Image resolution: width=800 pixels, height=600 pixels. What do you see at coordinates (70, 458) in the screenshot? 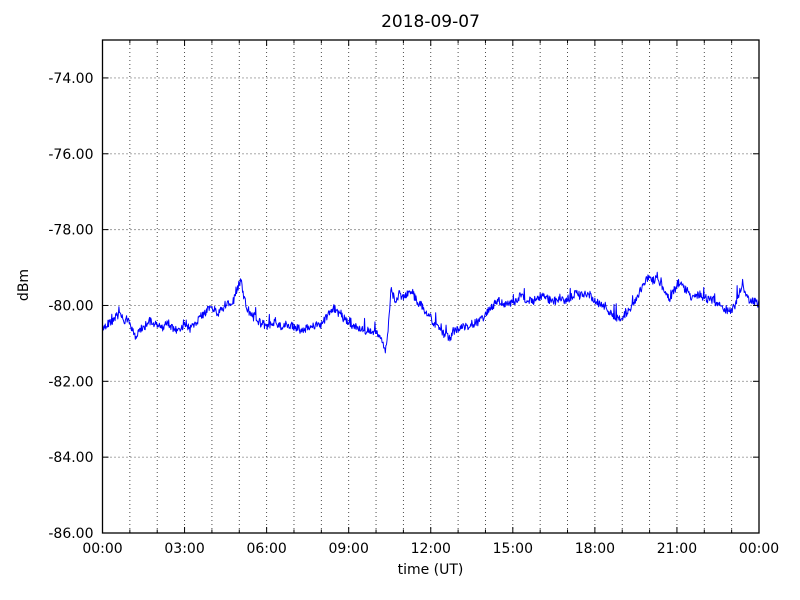
I see `y-tick-label: -84.00` at bounding box center [70, 458].